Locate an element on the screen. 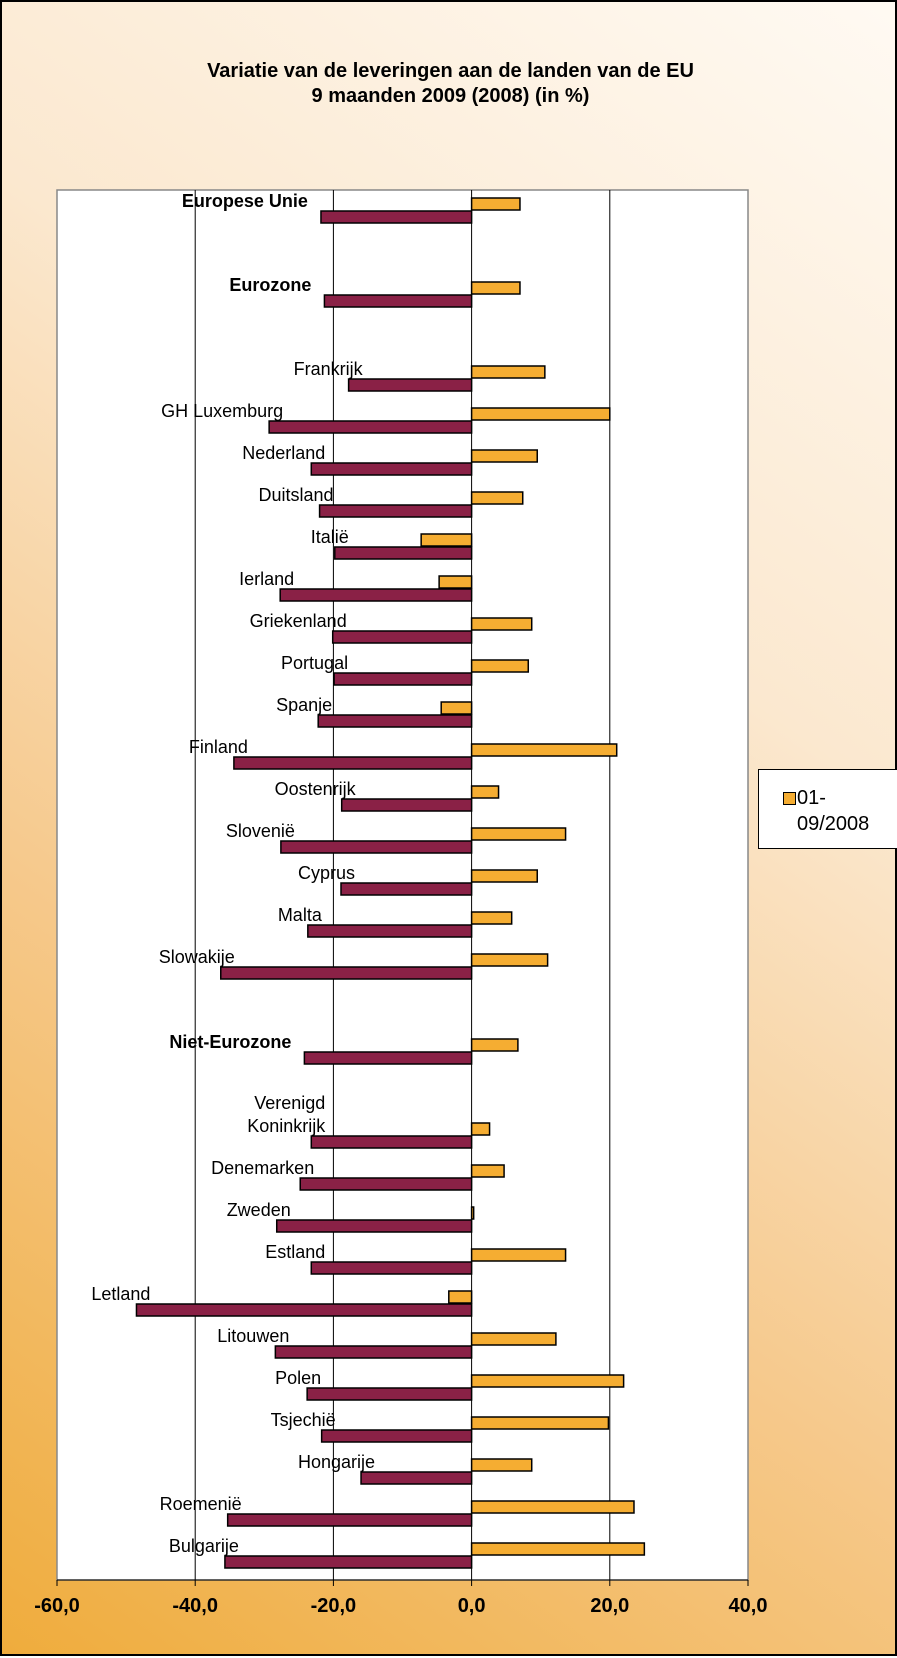 This screenshot has height=1658, width=897. category-label: Roemenië is located at coordinates (201, 1504).